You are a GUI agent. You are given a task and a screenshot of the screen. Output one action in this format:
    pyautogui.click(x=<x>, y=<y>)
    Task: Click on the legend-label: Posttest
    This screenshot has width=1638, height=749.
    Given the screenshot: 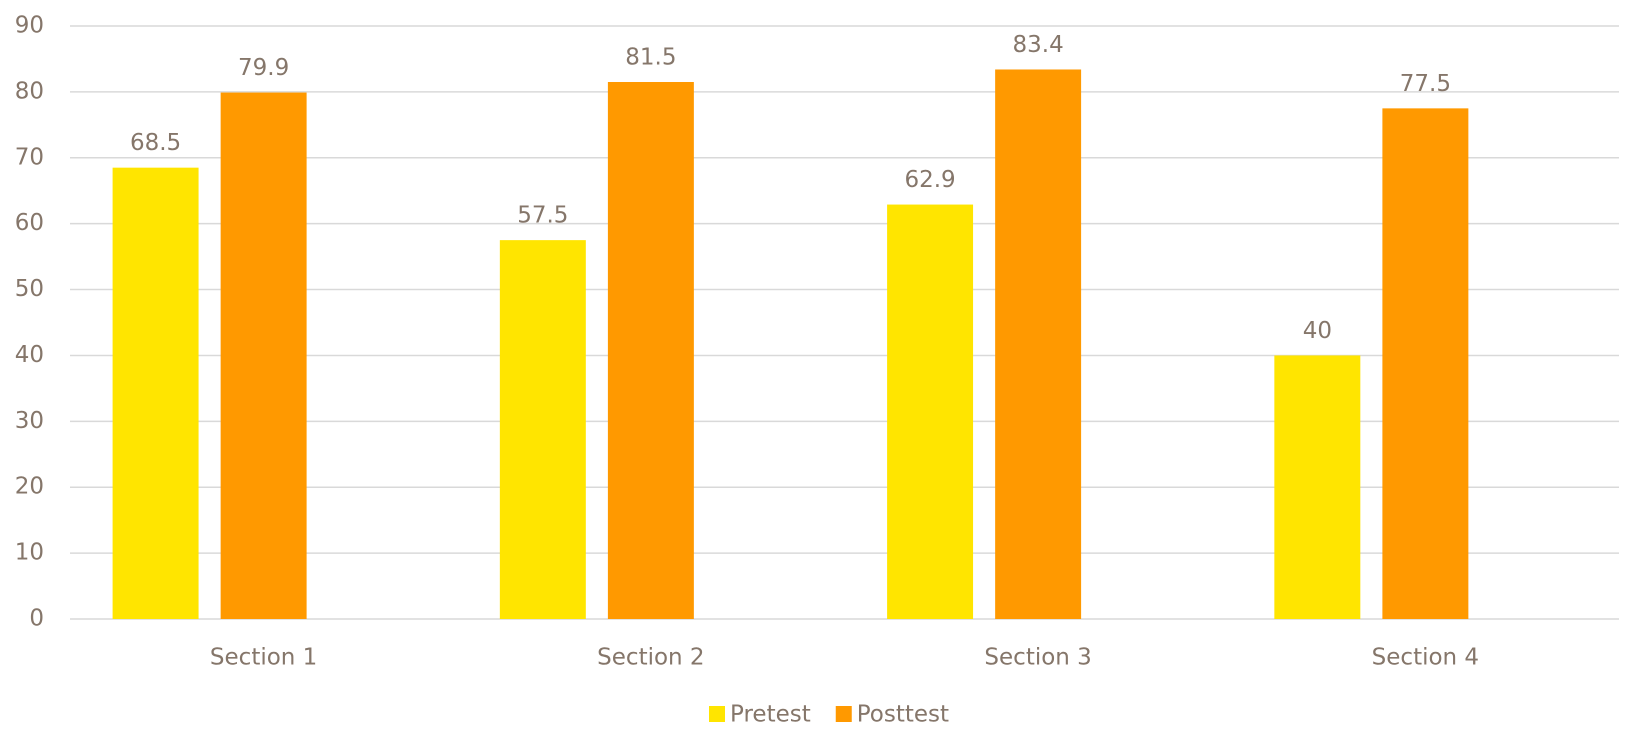 What is the action you would take?
    pyautogui.click(x=903, y=715)
    